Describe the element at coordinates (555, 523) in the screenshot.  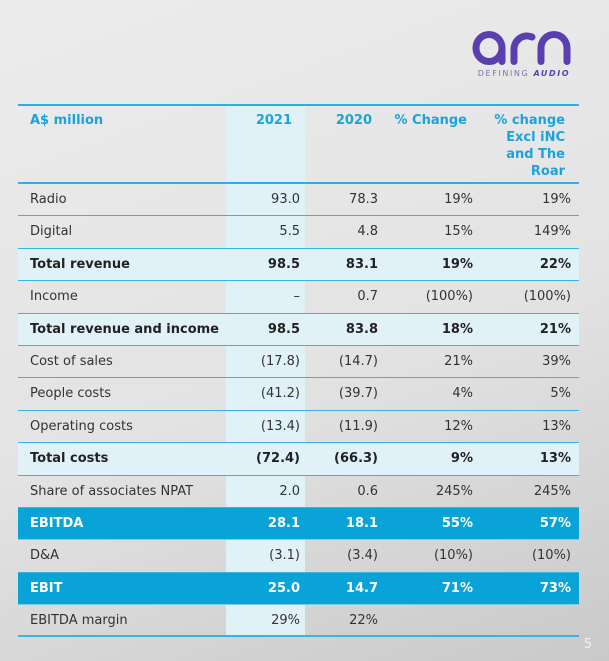
I see `pct-change-excl: 57%` at that location.